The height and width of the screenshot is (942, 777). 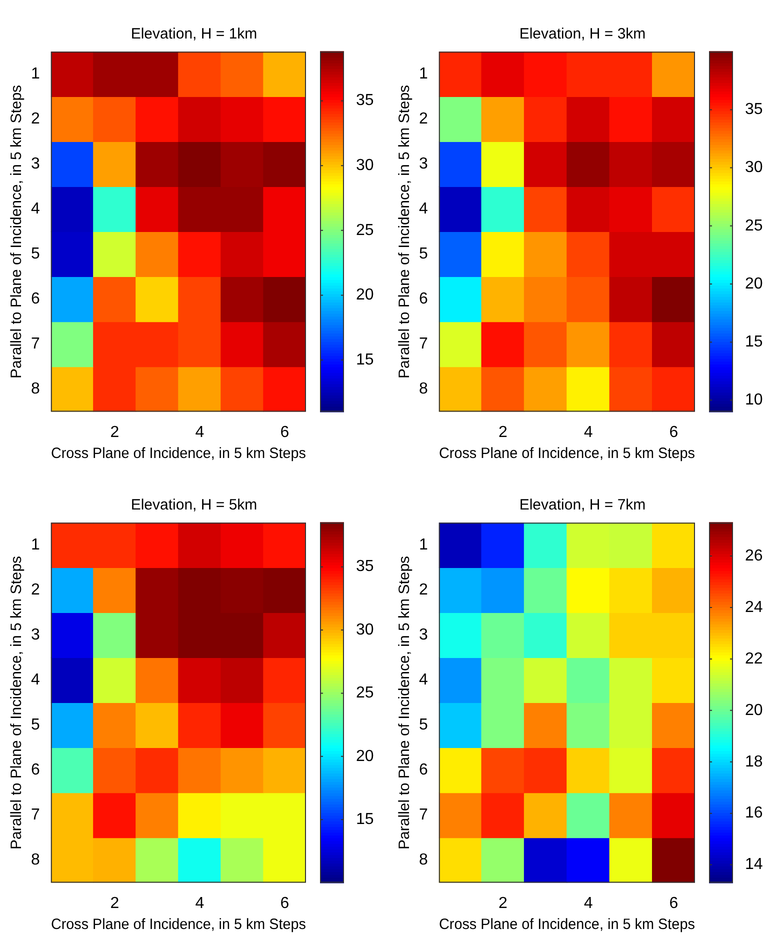 I want to click on color-bar-label: 16, so click(x=754, y=813).